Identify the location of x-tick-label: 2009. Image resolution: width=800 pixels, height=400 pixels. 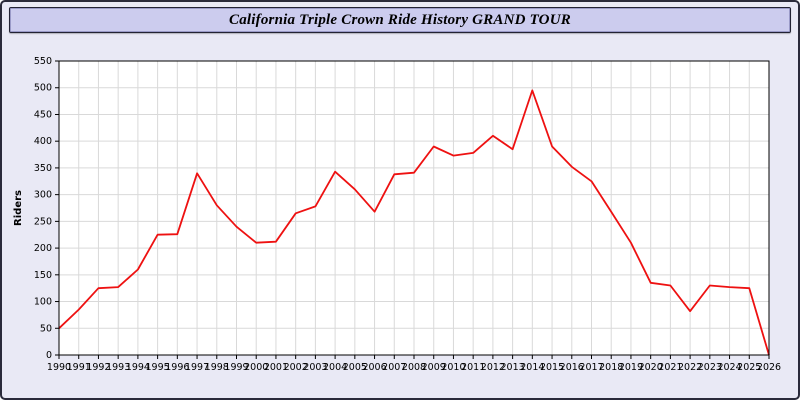
(434, 367).